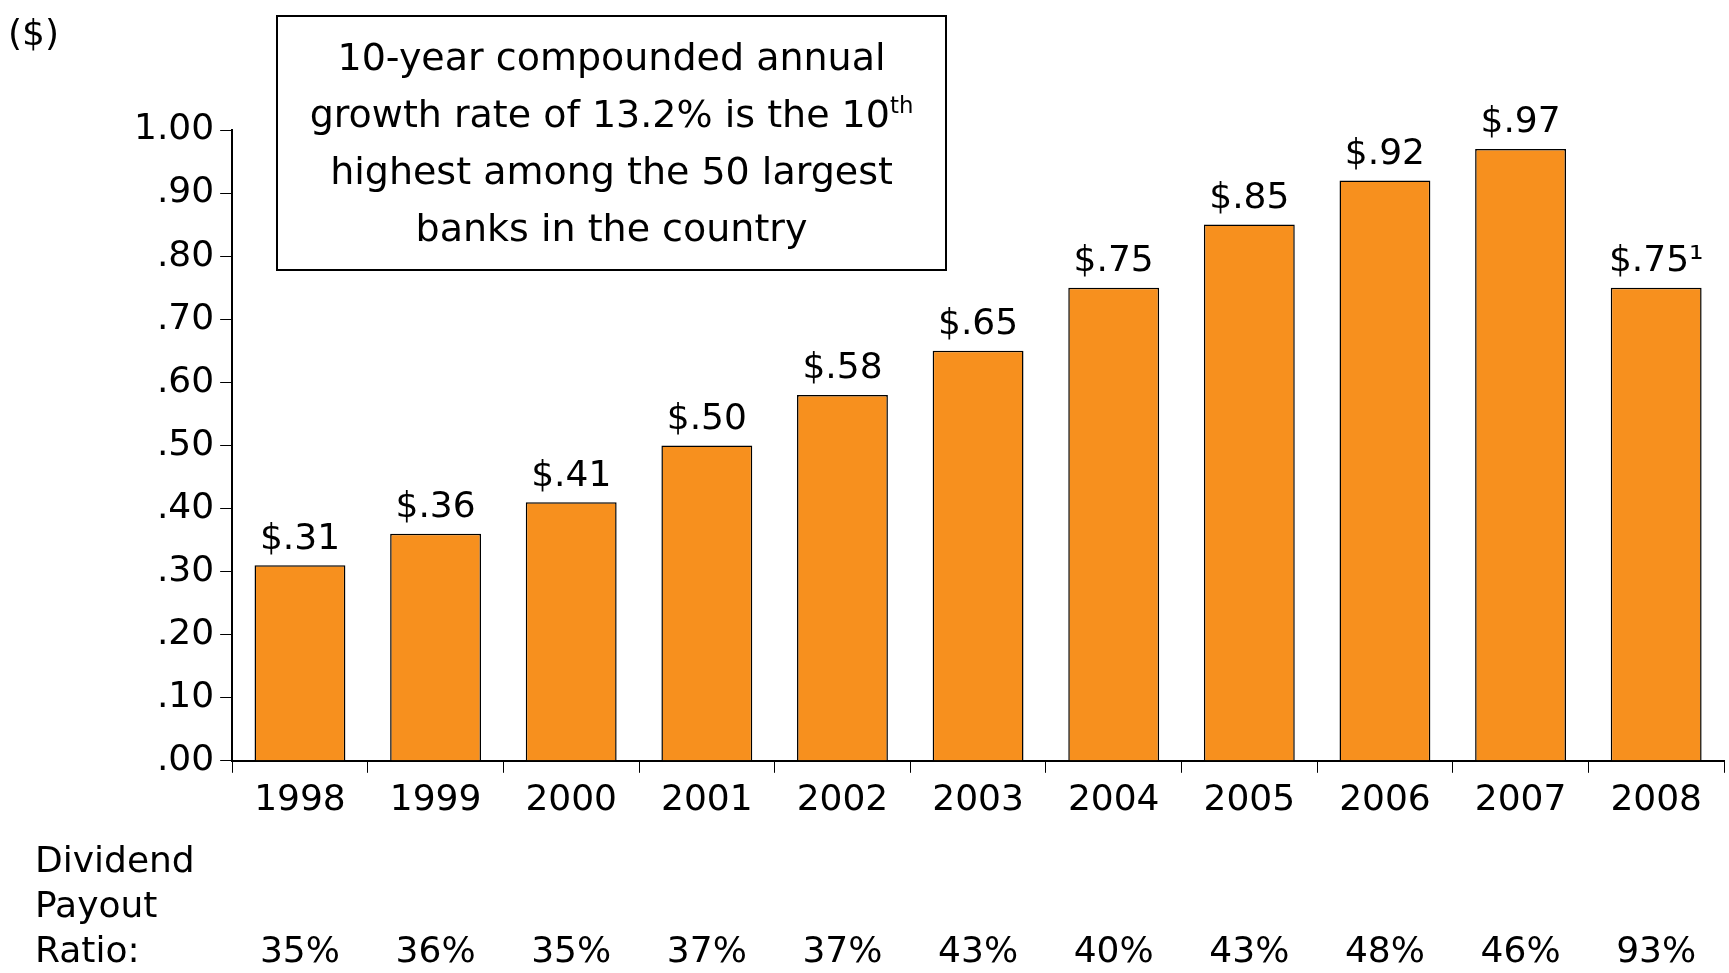  I want to click on x-tick-label: 1999, so click(435, 797).